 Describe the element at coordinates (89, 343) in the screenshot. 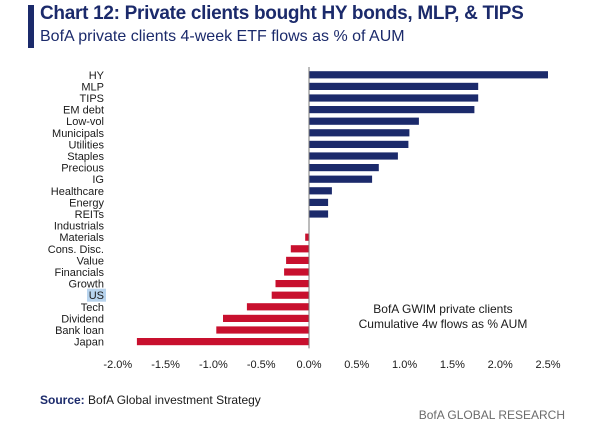

I see `category-label: Japan` at that location.